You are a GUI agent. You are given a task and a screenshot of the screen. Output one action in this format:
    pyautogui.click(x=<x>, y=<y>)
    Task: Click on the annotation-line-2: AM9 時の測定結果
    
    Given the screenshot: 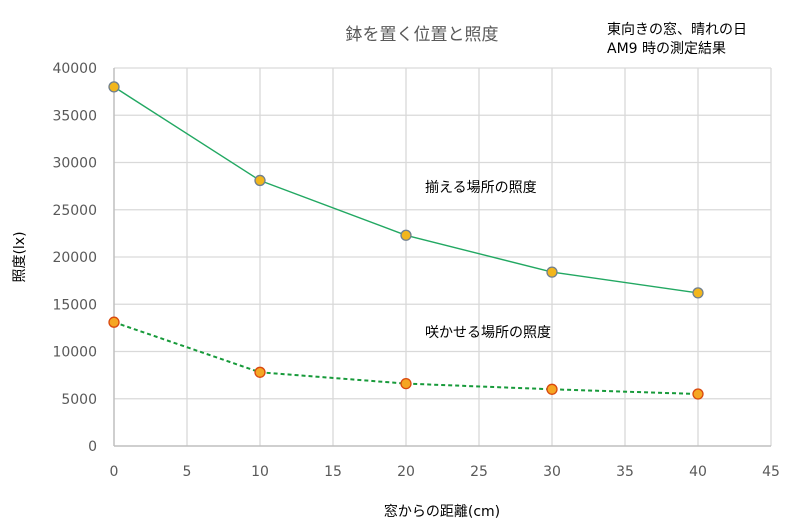 What is the action you would take?
    pyautogui.click(x=666, y=49)
    